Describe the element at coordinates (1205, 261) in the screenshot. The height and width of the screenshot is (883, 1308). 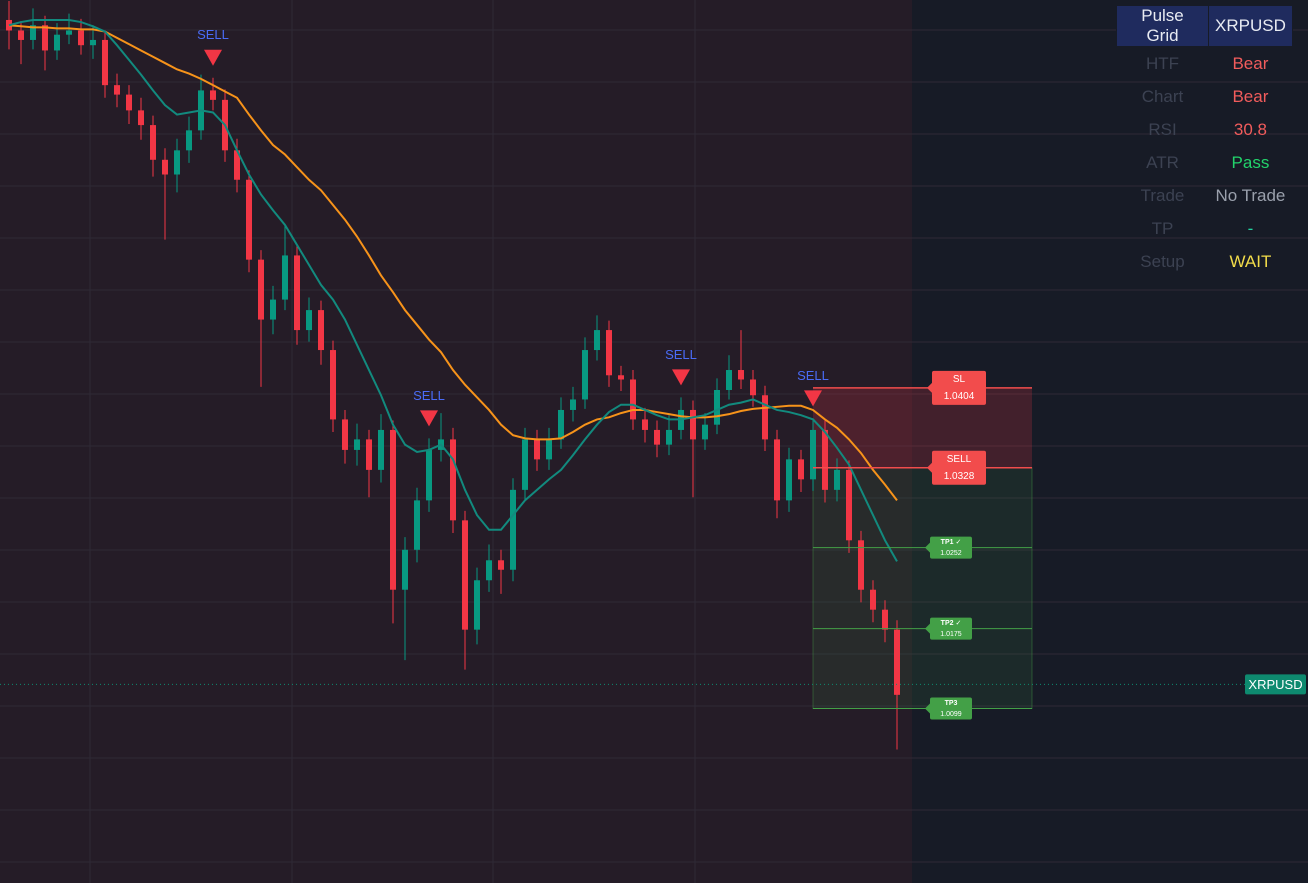
I see `table-row: Setup WAIT` at that location.